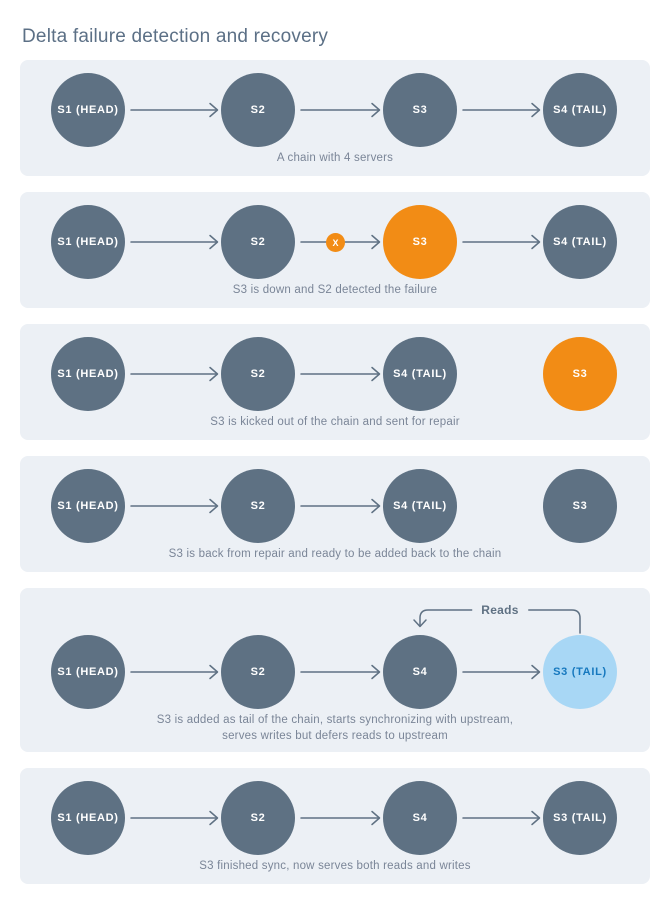  What do you see at coordinates (420, 110) in the screenshot?
I see `node-s3: S3` at bounding box center [420, 110].